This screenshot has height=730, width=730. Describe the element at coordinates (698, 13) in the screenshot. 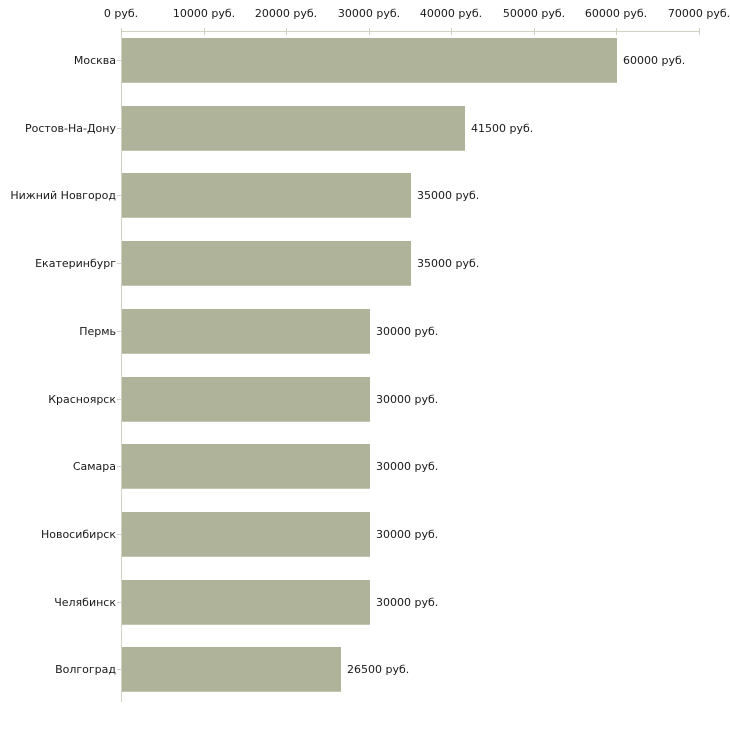

I see `x-axis-tick-label: 70000 руб.` at that location.